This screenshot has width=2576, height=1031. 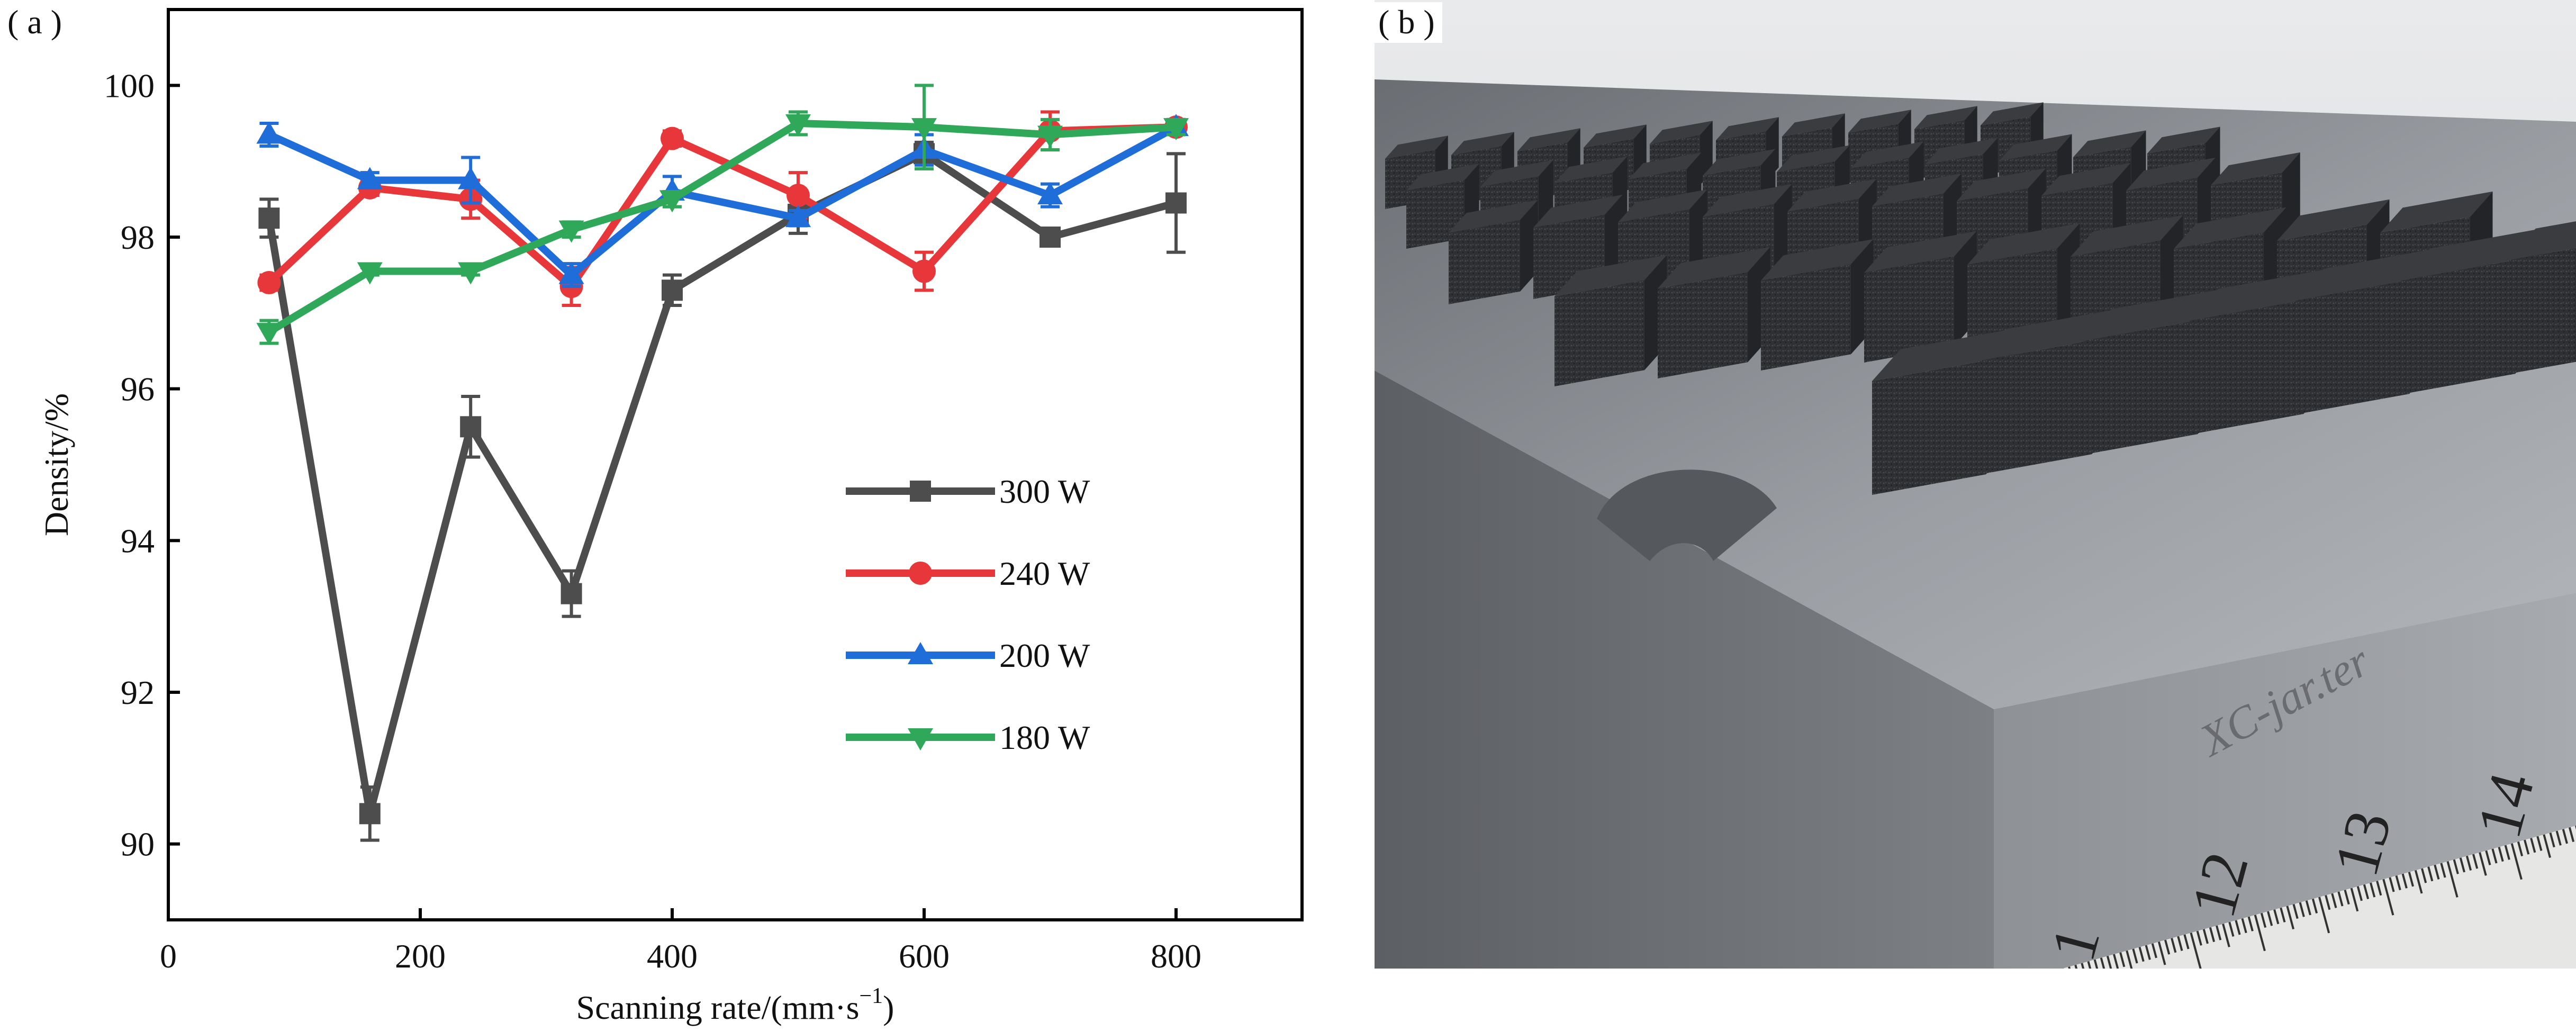 I want to click on series-180w, so click(x=722, y=215).